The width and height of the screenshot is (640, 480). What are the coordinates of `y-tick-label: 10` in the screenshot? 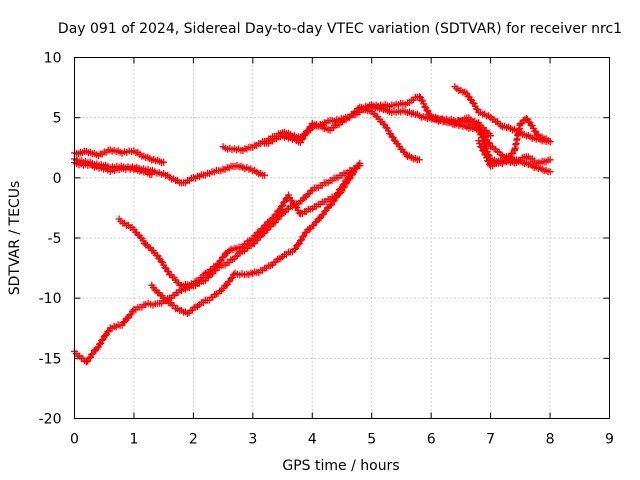 It's located at (53, 59).